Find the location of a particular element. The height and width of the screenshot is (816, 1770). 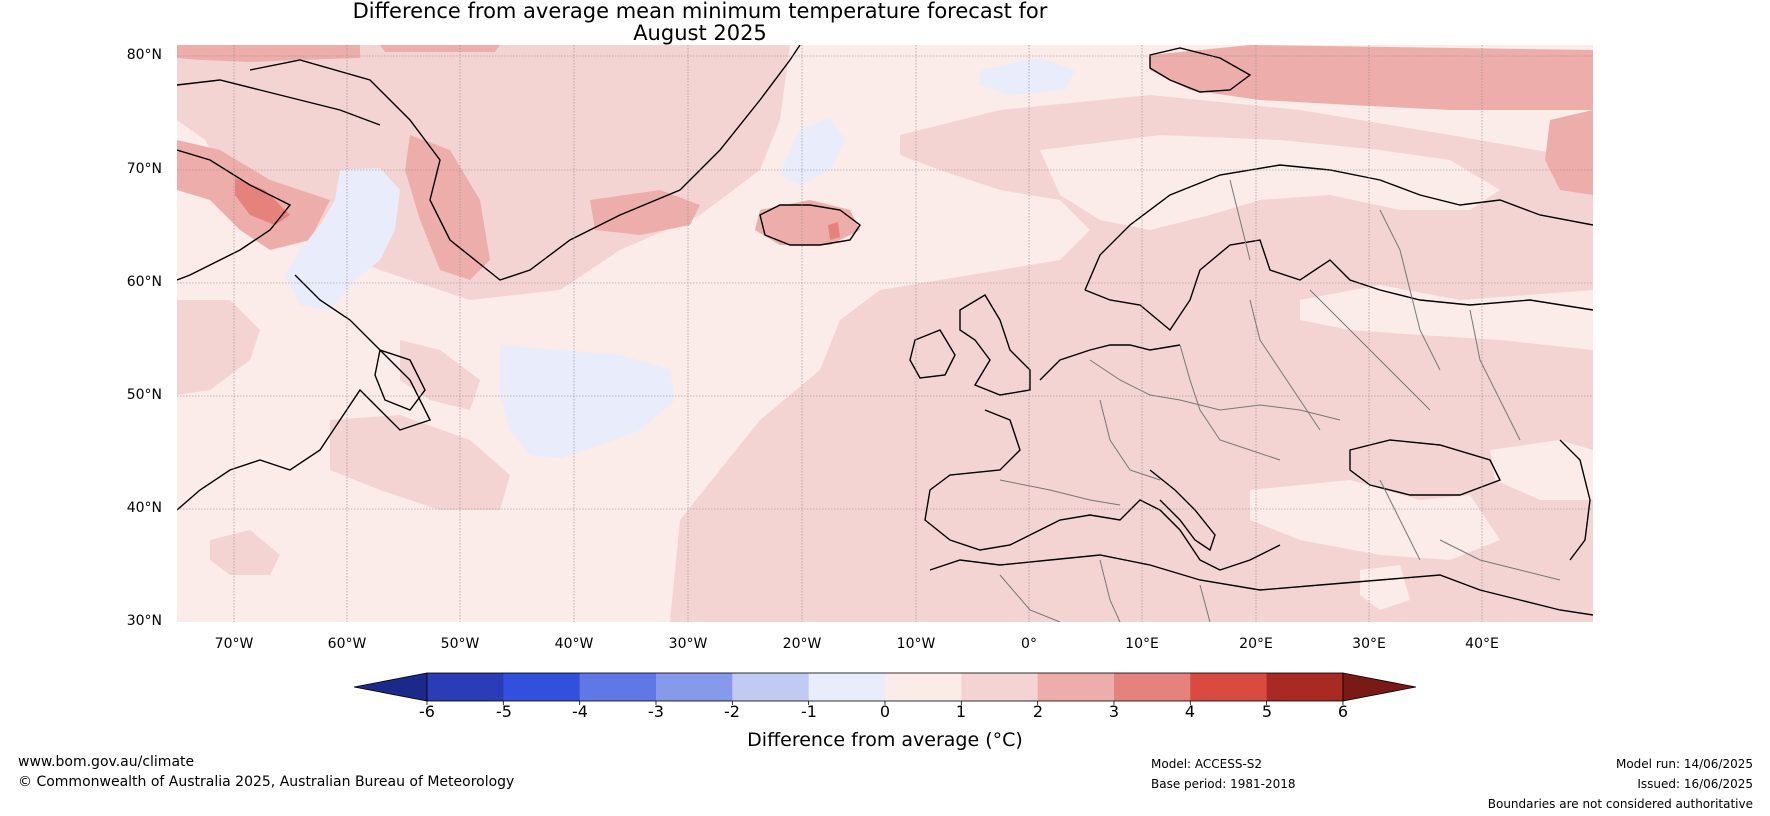

lon-label-40e: 40°E is located at coordinates (1482, 644).